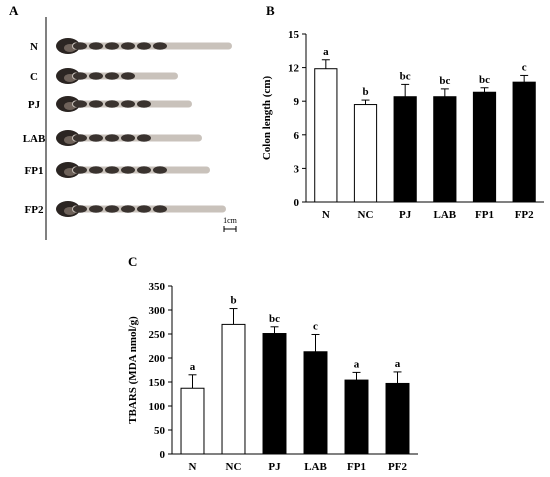 This screenshot has width=550, height=477. I want to click on scale-bar: 1cm, so click(230, 224).